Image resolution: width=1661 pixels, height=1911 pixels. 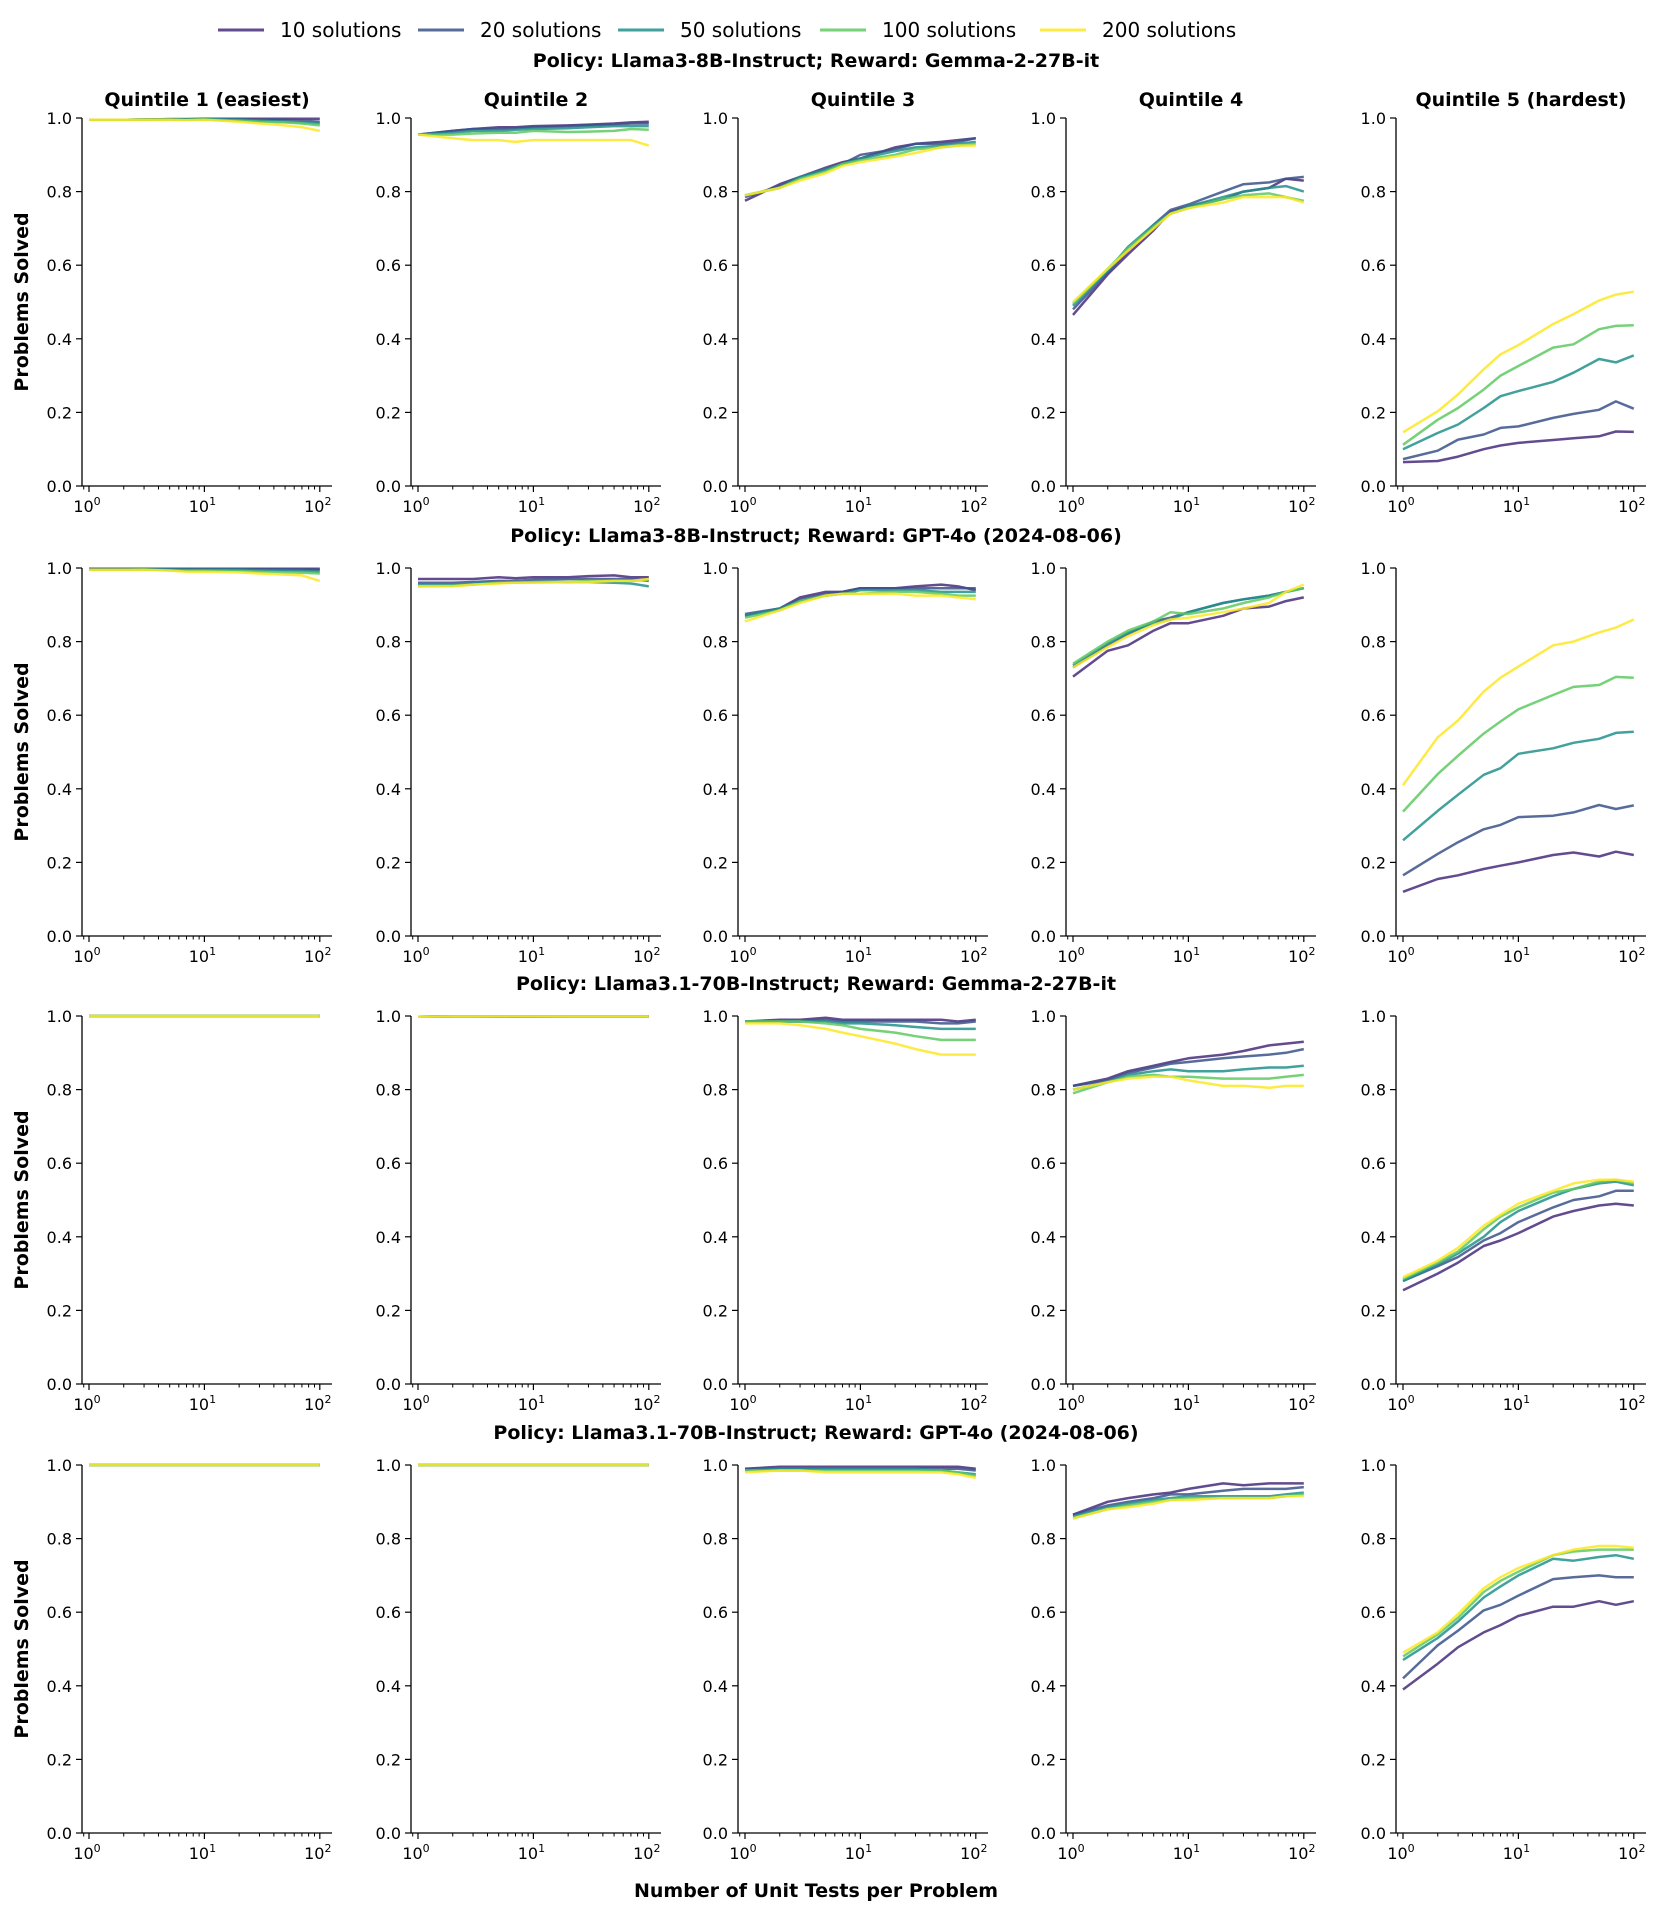 I want to click on y-axis-label: Problems Solved, so click(x=22, y=1648).